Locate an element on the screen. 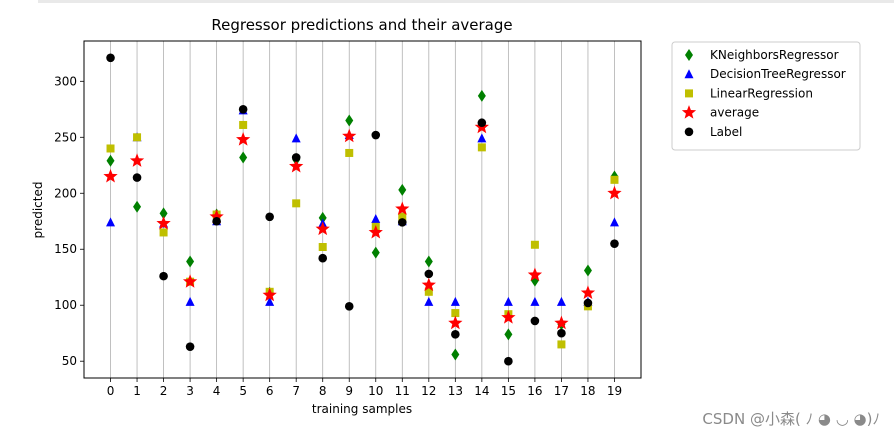 The height and width of the screenshot is (437, 894). y-tick-label: 150 is located at coordinates (65, 249).